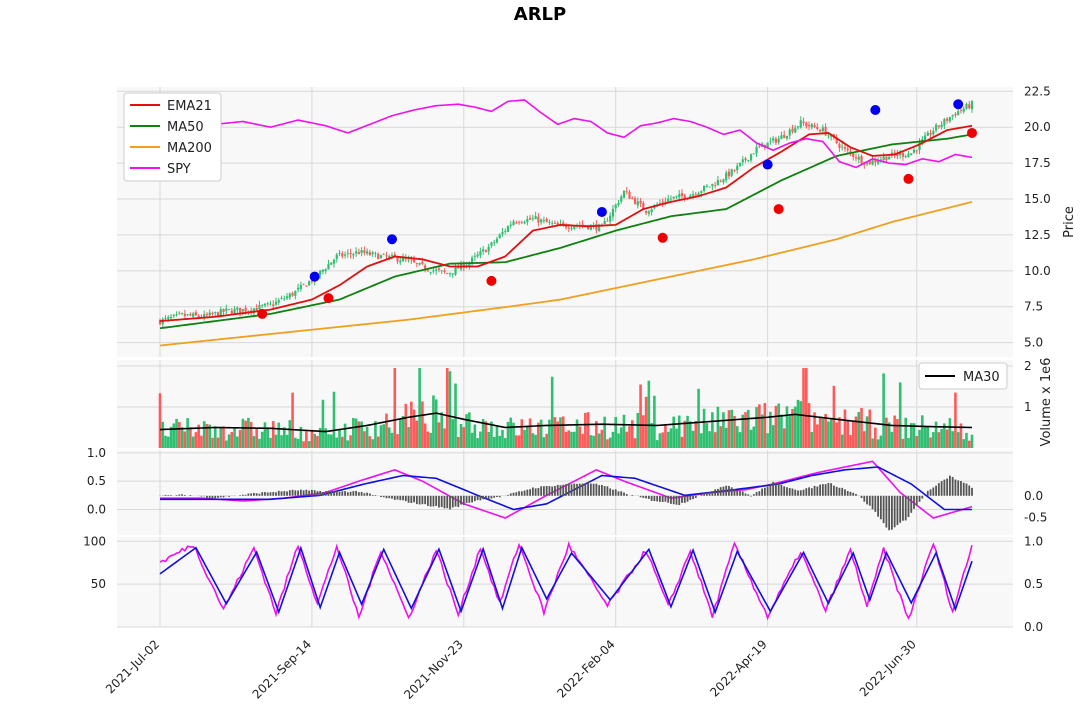 This screenshot has width=1080, height=720. What do you see at coordinates (875, 109) in the screenshot?
I see `blue-marker` at bounding box center [875, 109].